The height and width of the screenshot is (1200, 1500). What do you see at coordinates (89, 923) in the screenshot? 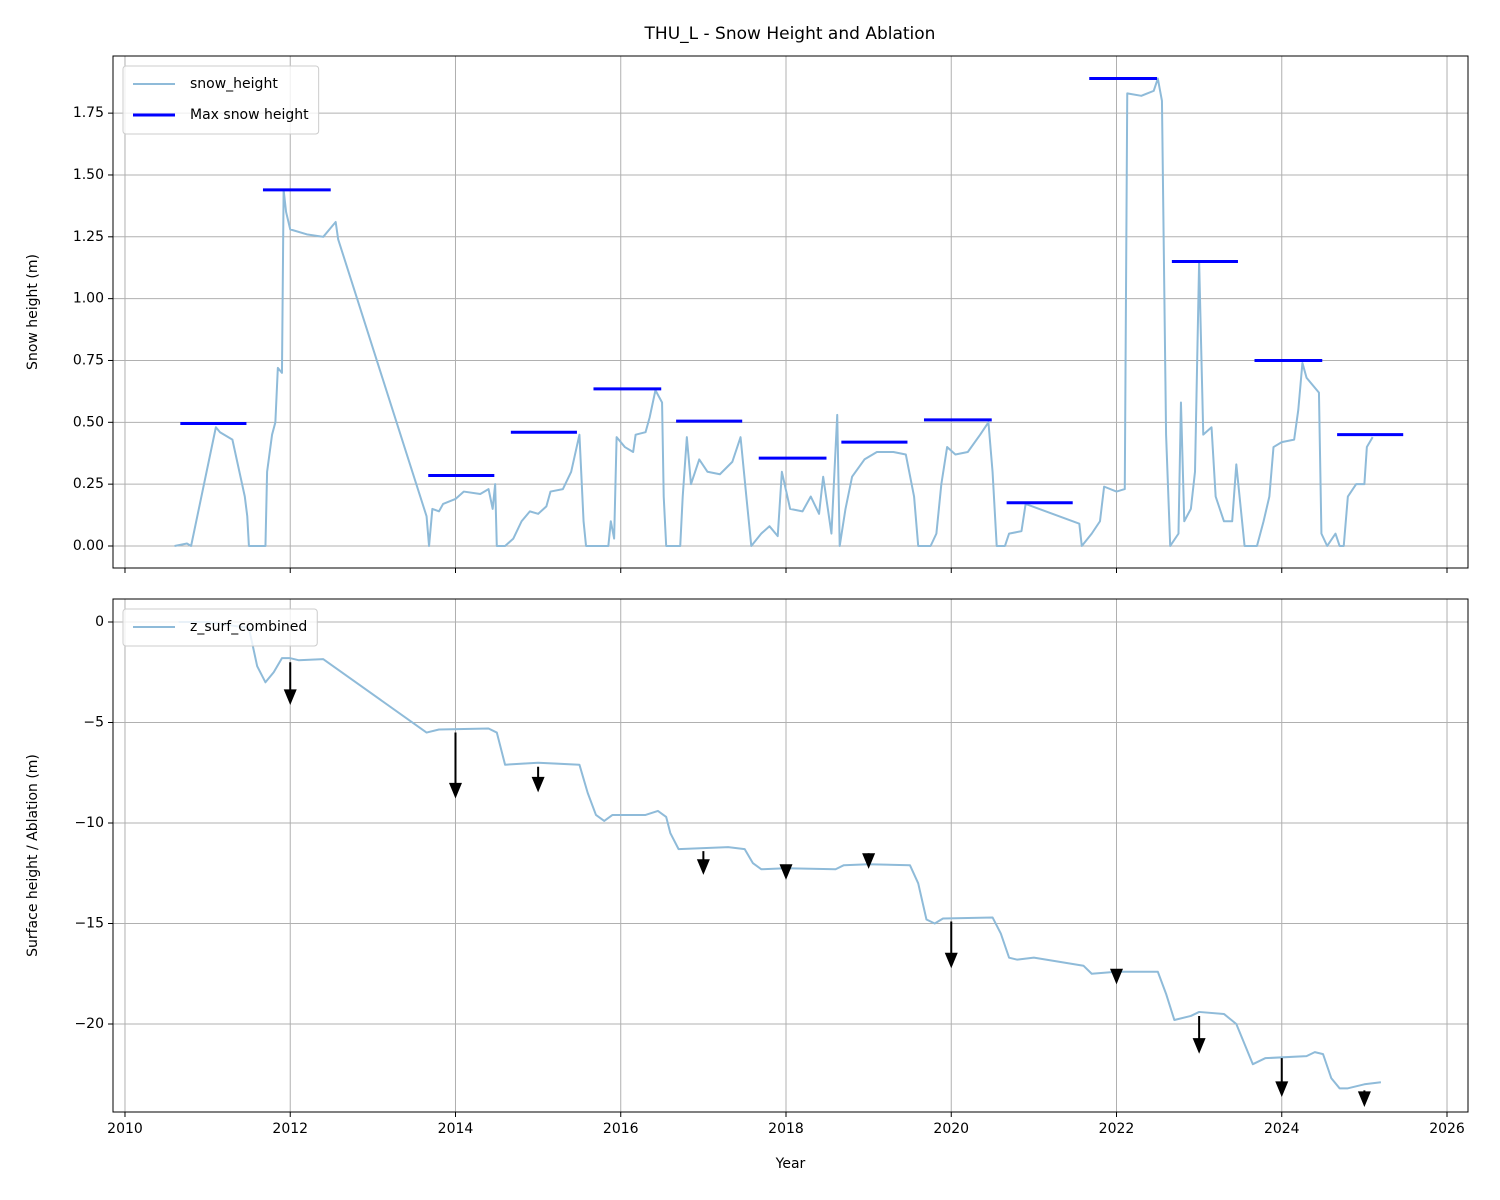
I see `y-tick-label: −15` at bounding box center [89, 923].